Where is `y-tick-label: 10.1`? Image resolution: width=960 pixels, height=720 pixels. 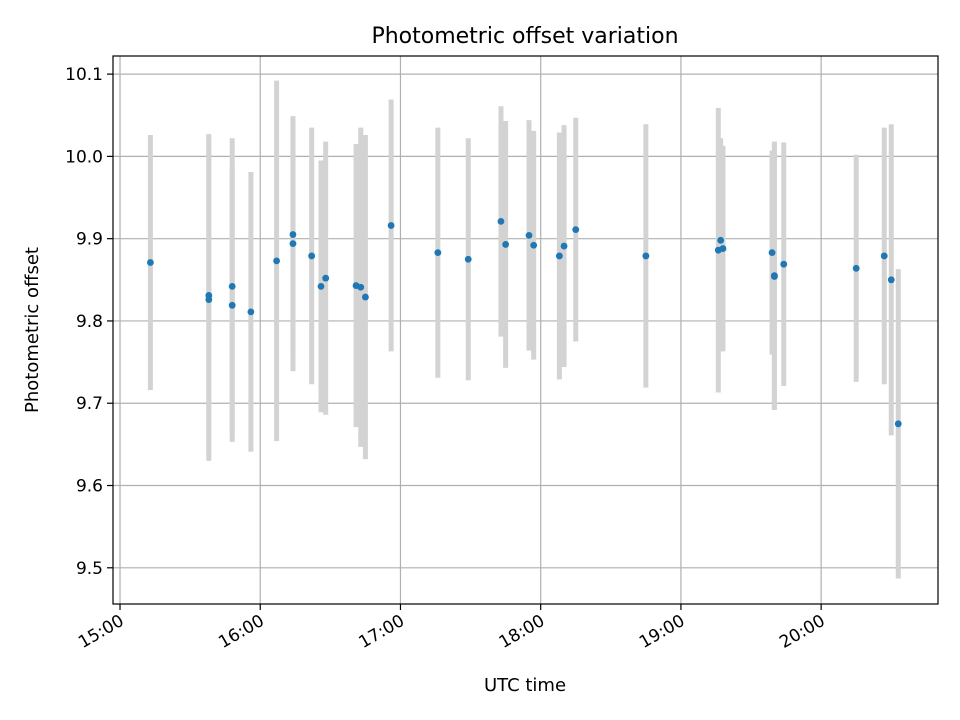 y-tick-label: 10.1 is located at coordinates (84, 75).